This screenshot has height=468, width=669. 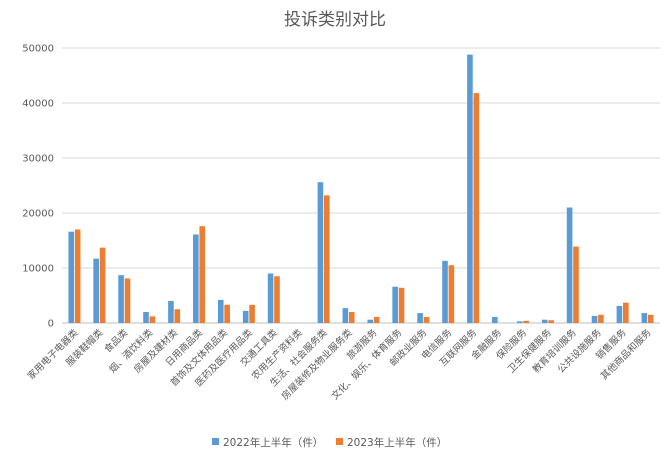 What do you see at coordinates (397, 442) in the screenshot?
I see `legend-label-2: 2023年上半年（件）` at bounding box center [397, 442].